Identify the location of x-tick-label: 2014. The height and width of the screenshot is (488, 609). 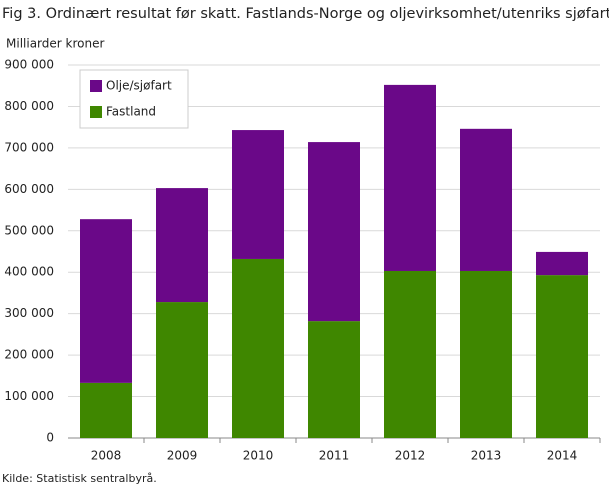
(562, 456).